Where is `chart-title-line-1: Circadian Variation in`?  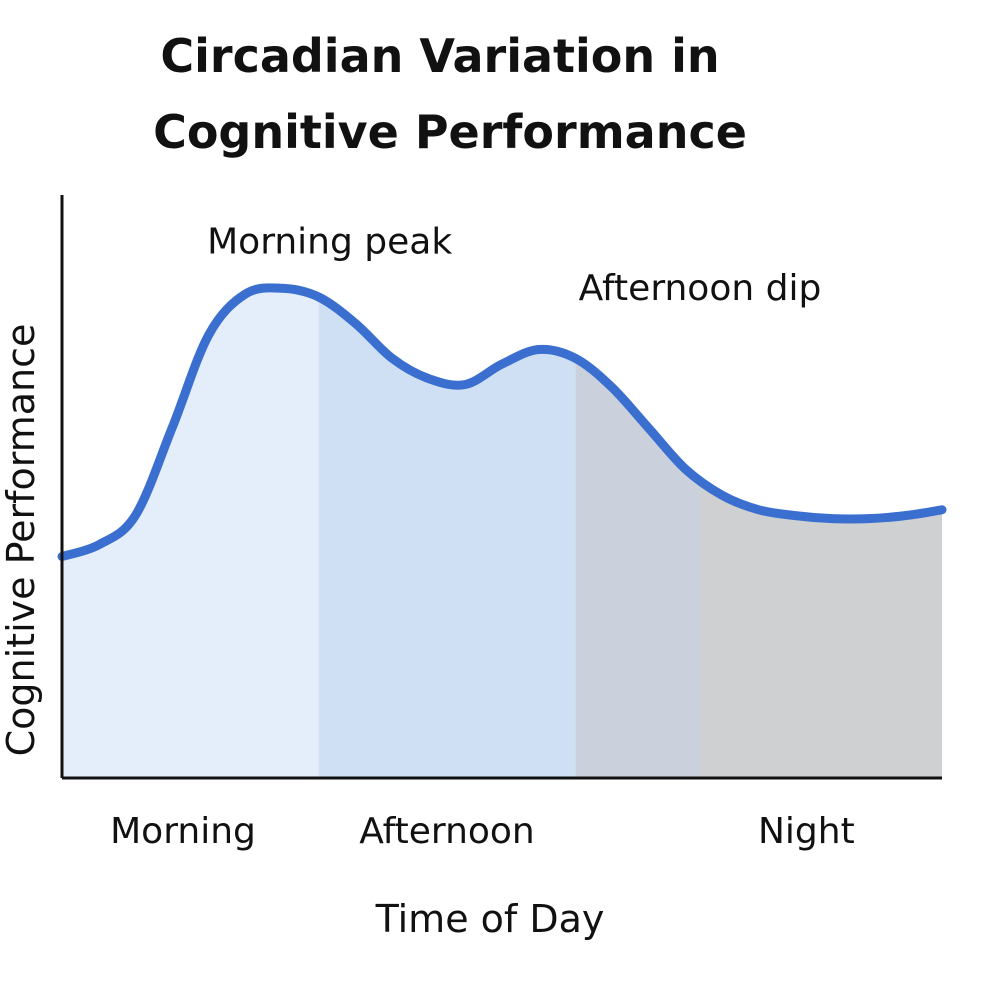 chart-title-line-1: Circadian Variation in is located at coordinates (439, 56).